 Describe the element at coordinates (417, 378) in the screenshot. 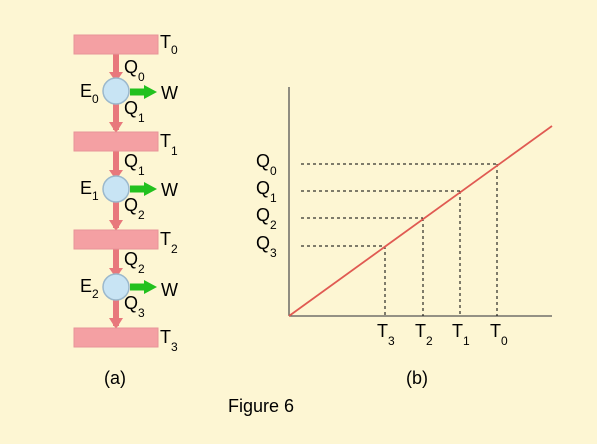

I see `panel-b-label: (b)` at that location.